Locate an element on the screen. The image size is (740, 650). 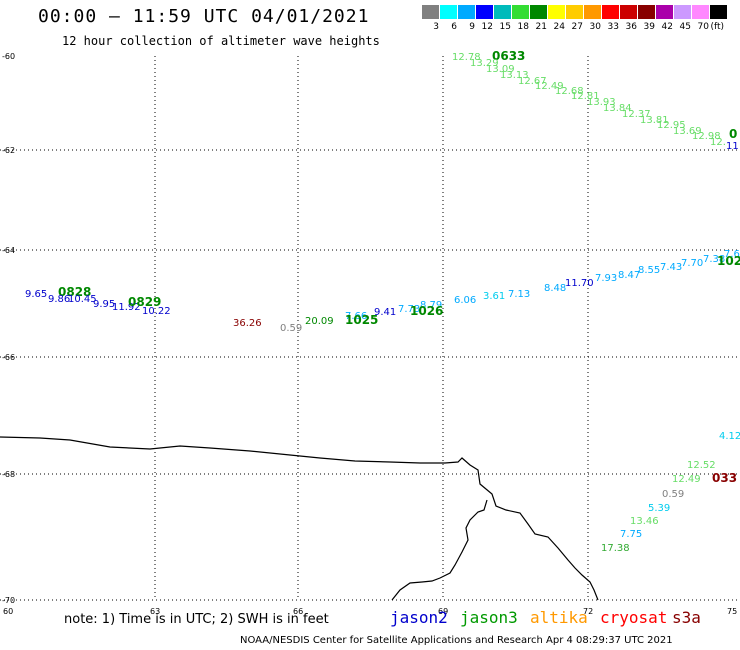
longitude-label: 66 is located at coordinates (298, 611).